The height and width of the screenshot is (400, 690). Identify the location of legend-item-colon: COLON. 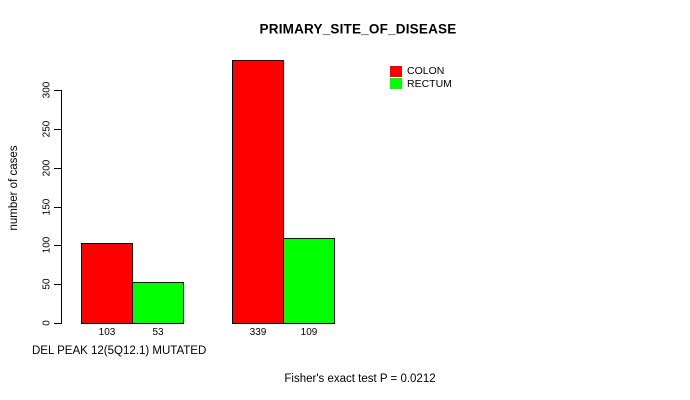
(421, 71).